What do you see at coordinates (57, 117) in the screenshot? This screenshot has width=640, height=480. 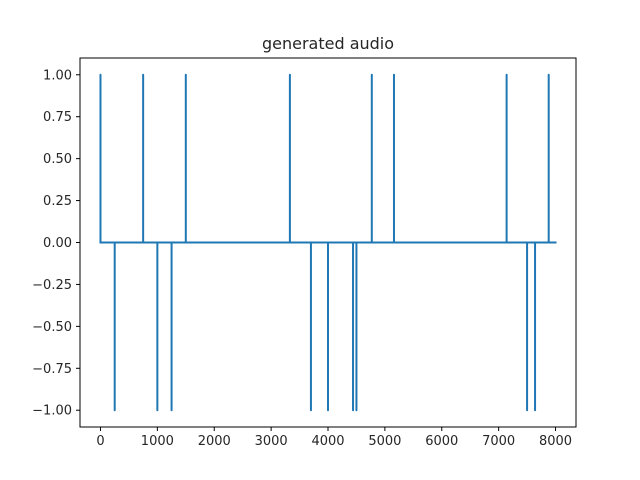 I see `y-tick-label: 0.75` at bounding box center [57, 117].